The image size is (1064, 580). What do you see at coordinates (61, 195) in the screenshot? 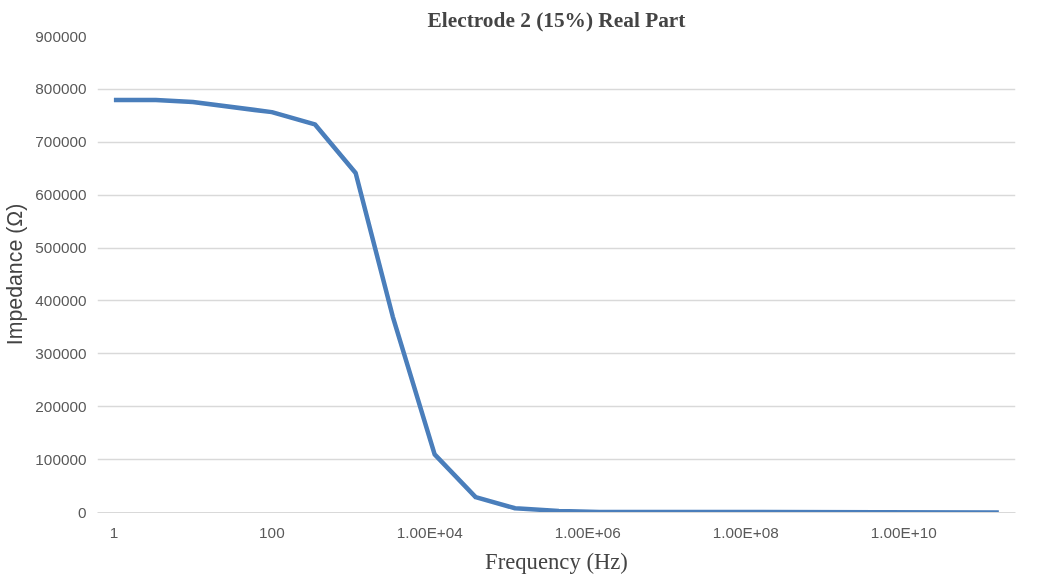
I see `y-tick-label: 600000` at bounding box center [61, 195].